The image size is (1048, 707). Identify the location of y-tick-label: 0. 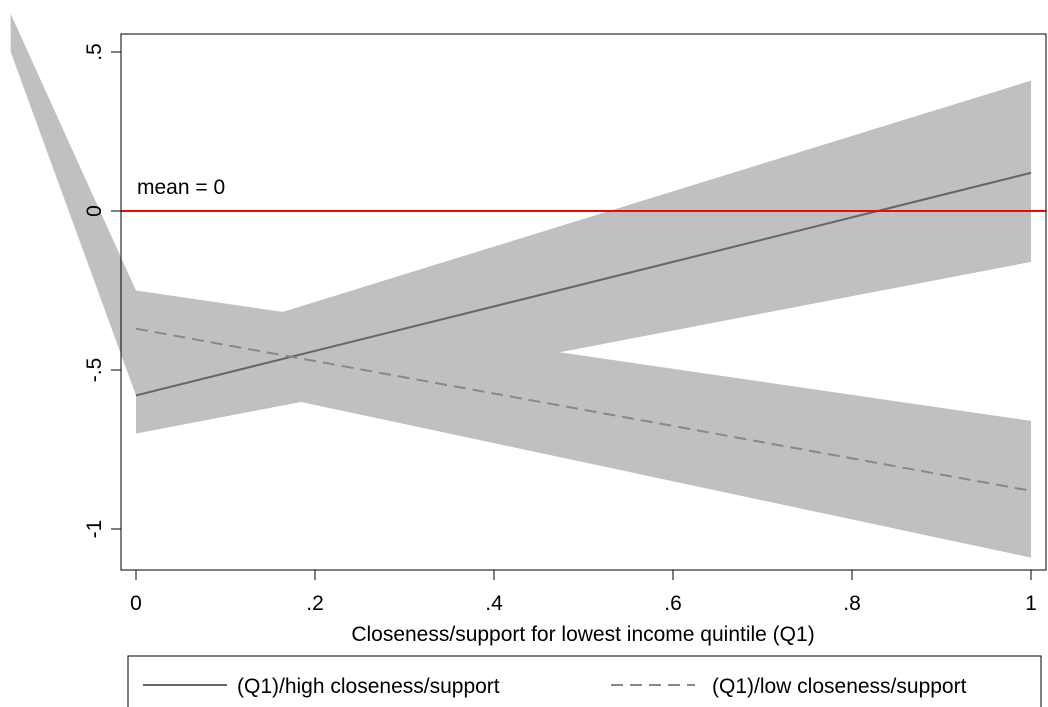
(94, 211).